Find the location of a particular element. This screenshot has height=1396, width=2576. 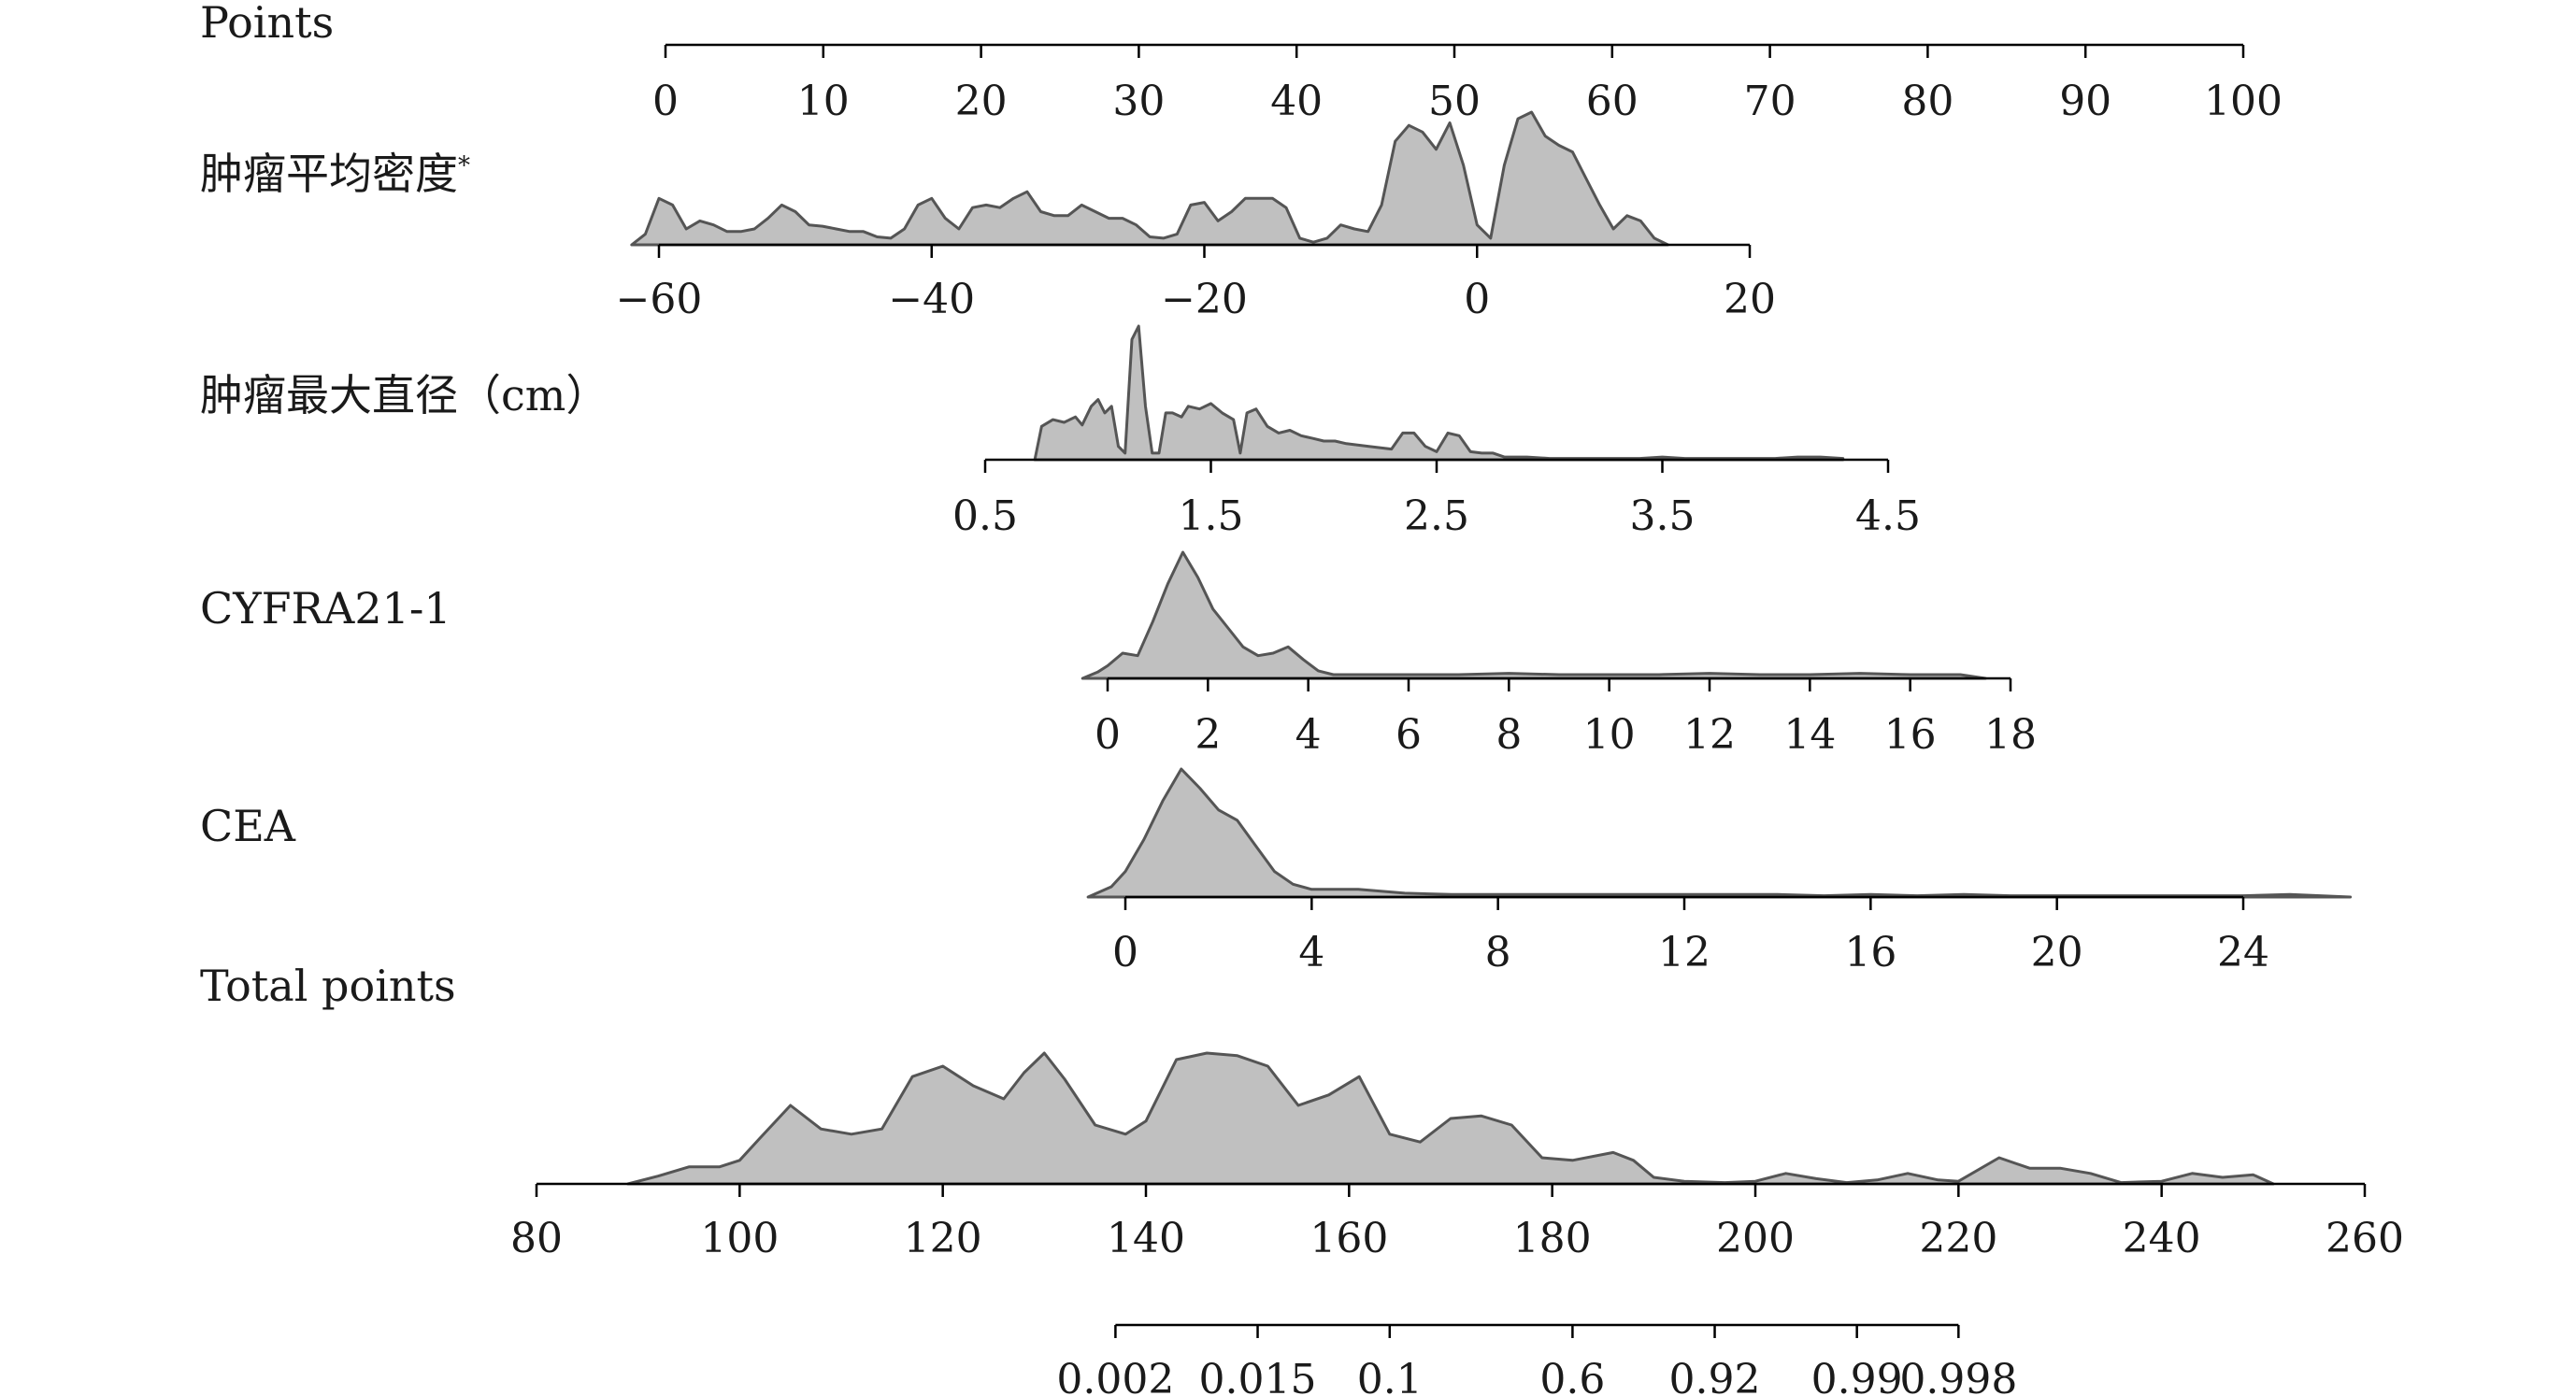

tick-label: 0.998 is located at coordinates (1958, 1376).